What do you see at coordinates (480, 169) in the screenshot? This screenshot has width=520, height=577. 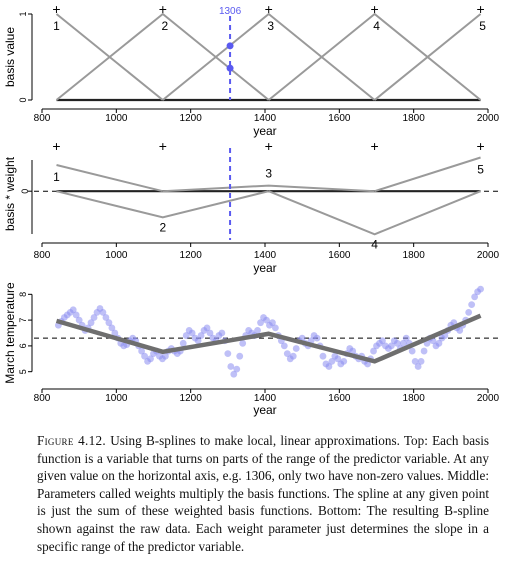 I see `weighted-basis-label: 5` at bounding box center [480, 169].